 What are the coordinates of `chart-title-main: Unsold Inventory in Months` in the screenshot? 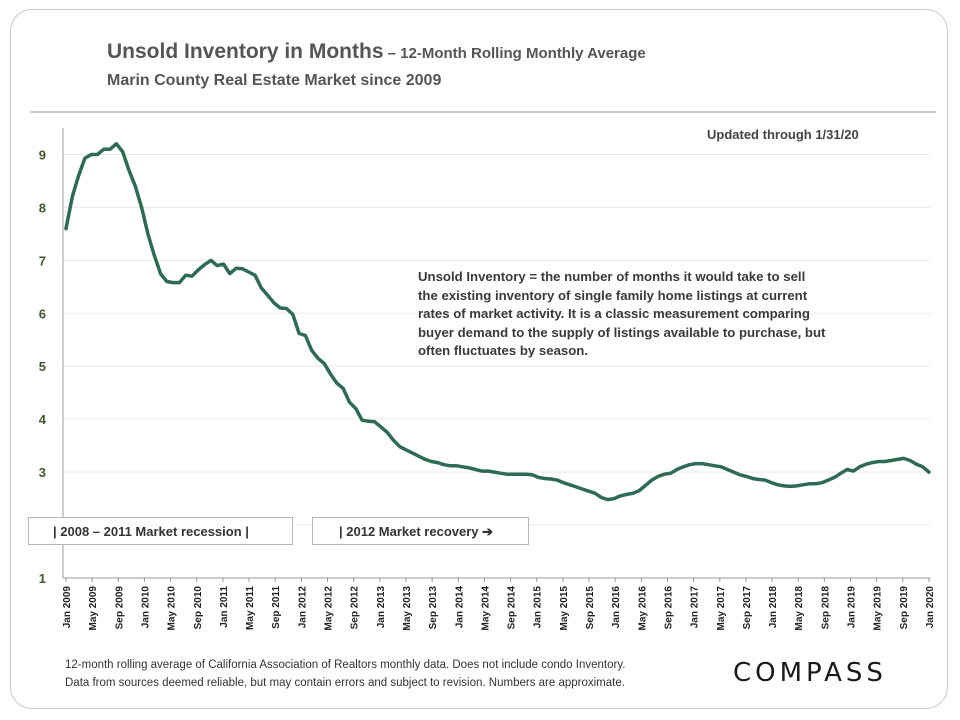 It's located at (245, 51).